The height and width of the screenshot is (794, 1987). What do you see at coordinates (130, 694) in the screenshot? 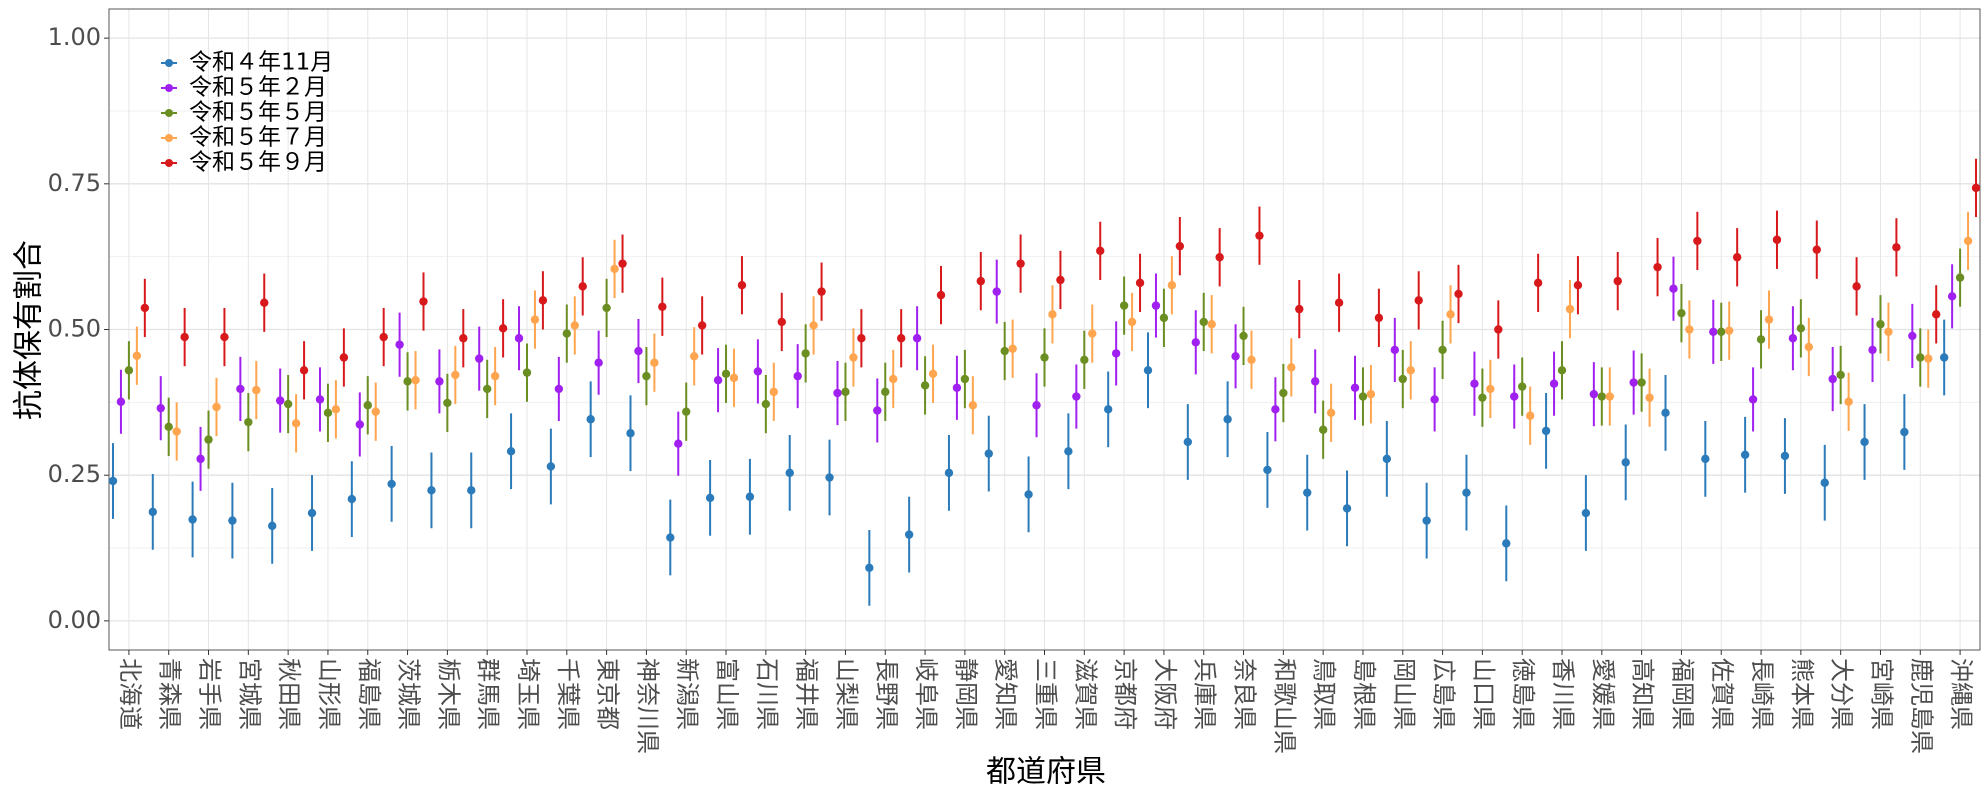
I see `x-tick-label: 北海道` at bounding box center [130, 694].